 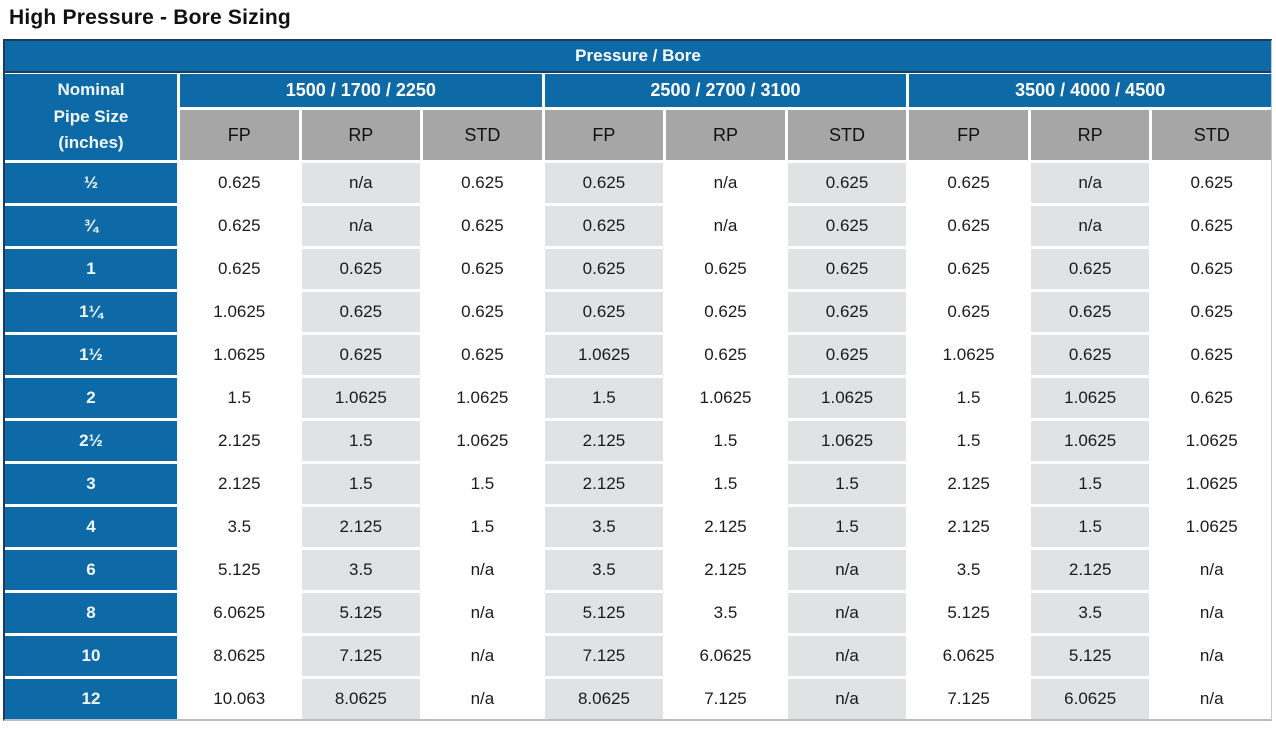 What do you see at coordinates (91, 699) in the screenshot?
I see `pipe-size-cell: 12` at bounding box center [91, 699].